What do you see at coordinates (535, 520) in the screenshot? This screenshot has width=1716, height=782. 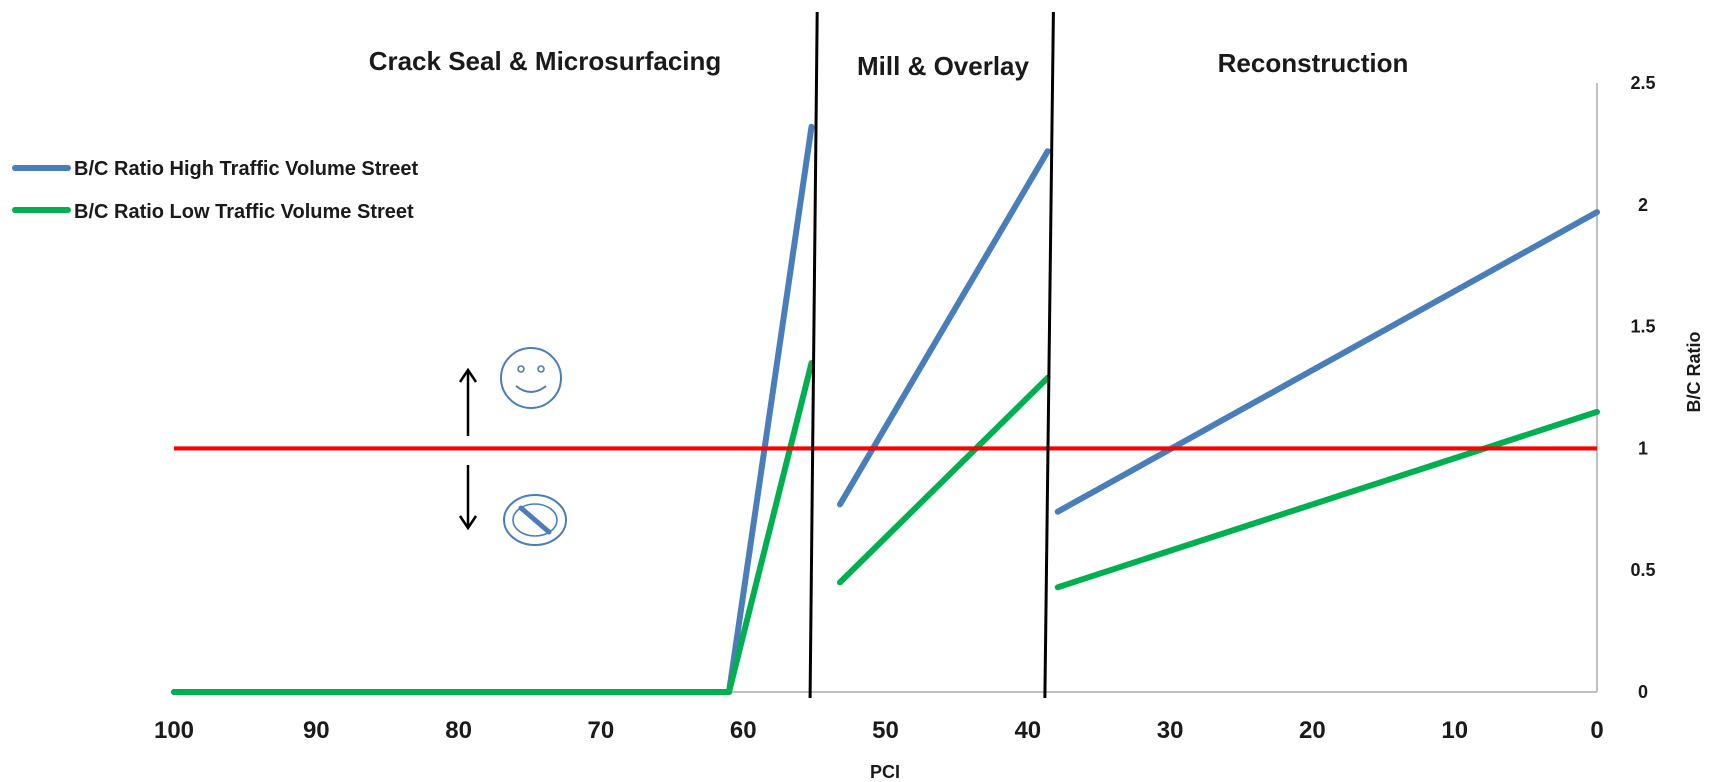 I see `no-entry-icon` at bounding box center [535, 520].